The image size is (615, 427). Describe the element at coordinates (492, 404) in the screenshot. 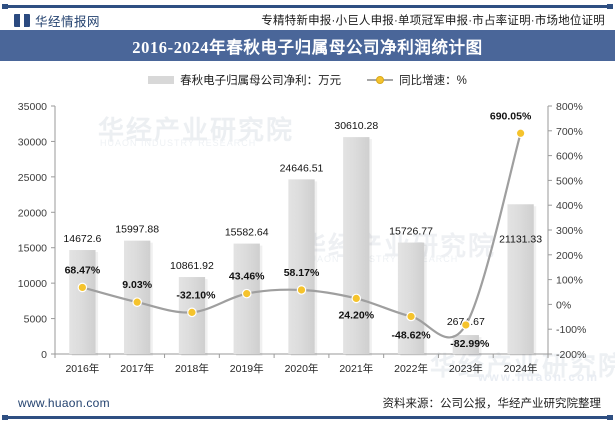

I see `footer-source: 资料来源：公司公报，华经产业研究院整理` at that location.